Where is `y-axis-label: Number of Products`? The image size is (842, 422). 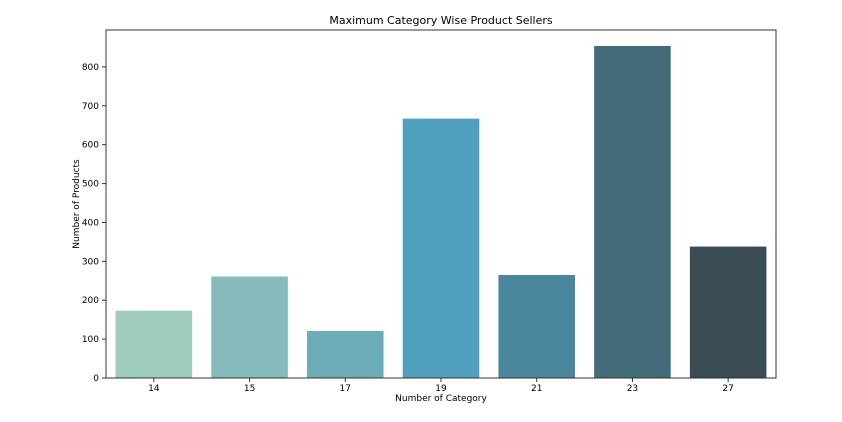
y-axis-label: Number of Products is located at coordinates (77, 204).